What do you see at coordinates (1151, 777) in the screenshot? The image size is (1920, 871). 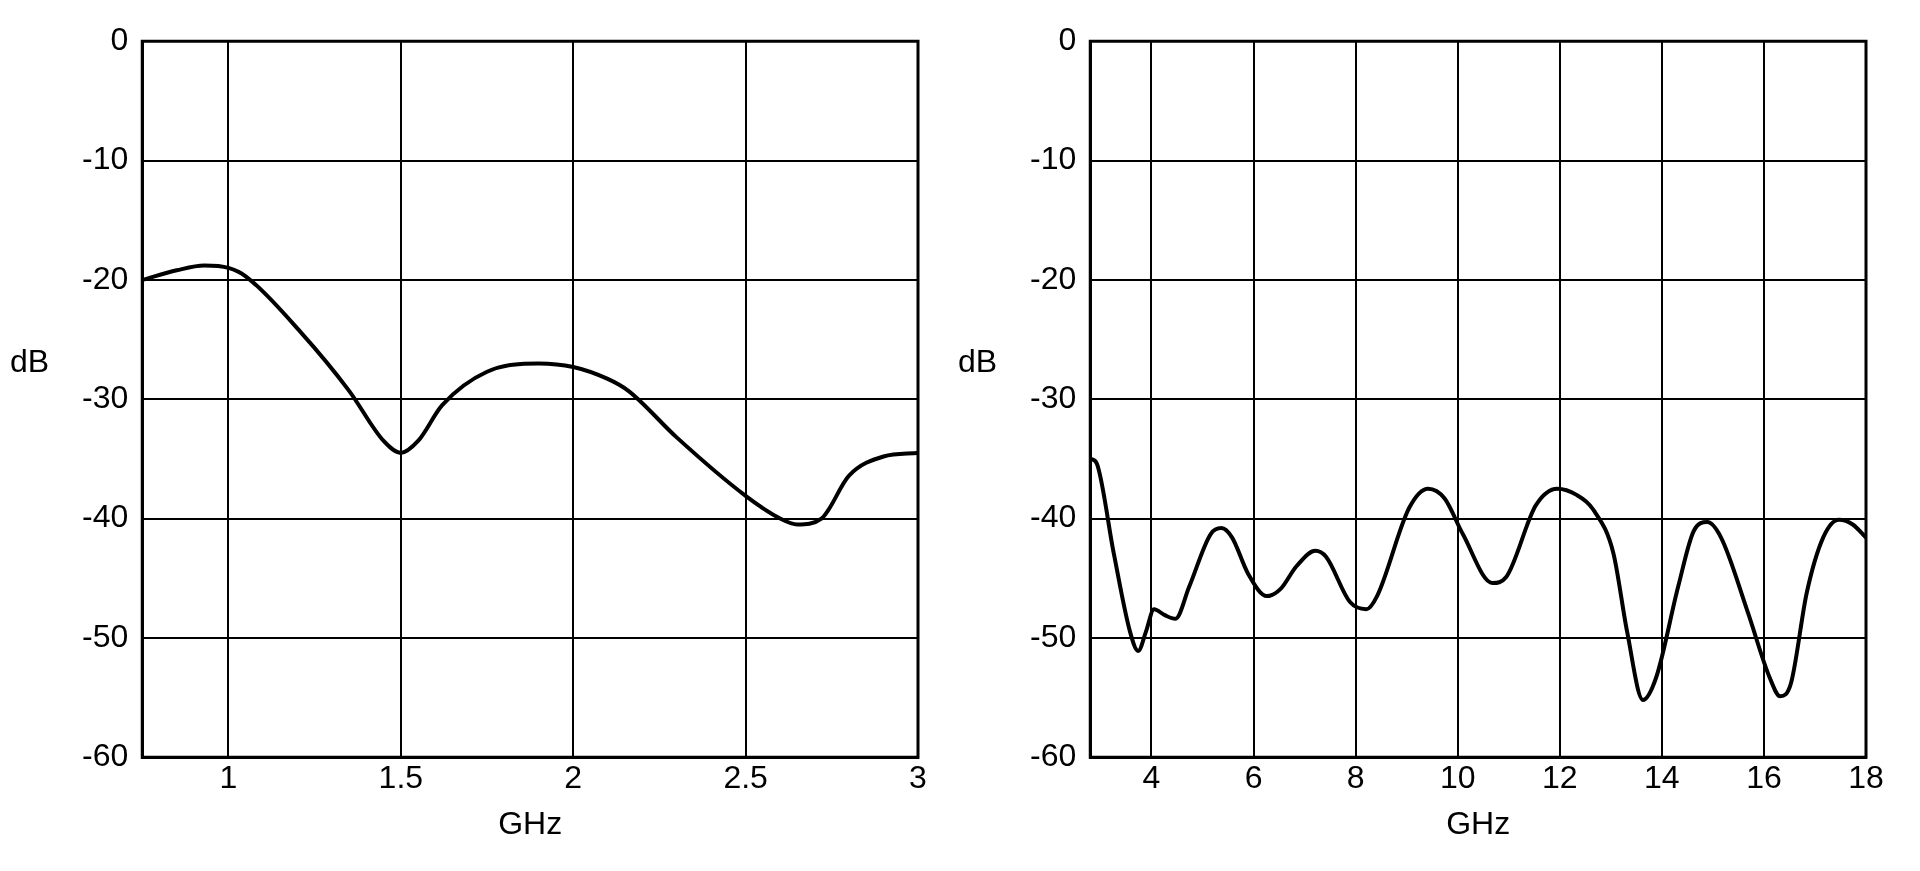 I see `x-tick-label: 4` at bounding box center [1151, 777].